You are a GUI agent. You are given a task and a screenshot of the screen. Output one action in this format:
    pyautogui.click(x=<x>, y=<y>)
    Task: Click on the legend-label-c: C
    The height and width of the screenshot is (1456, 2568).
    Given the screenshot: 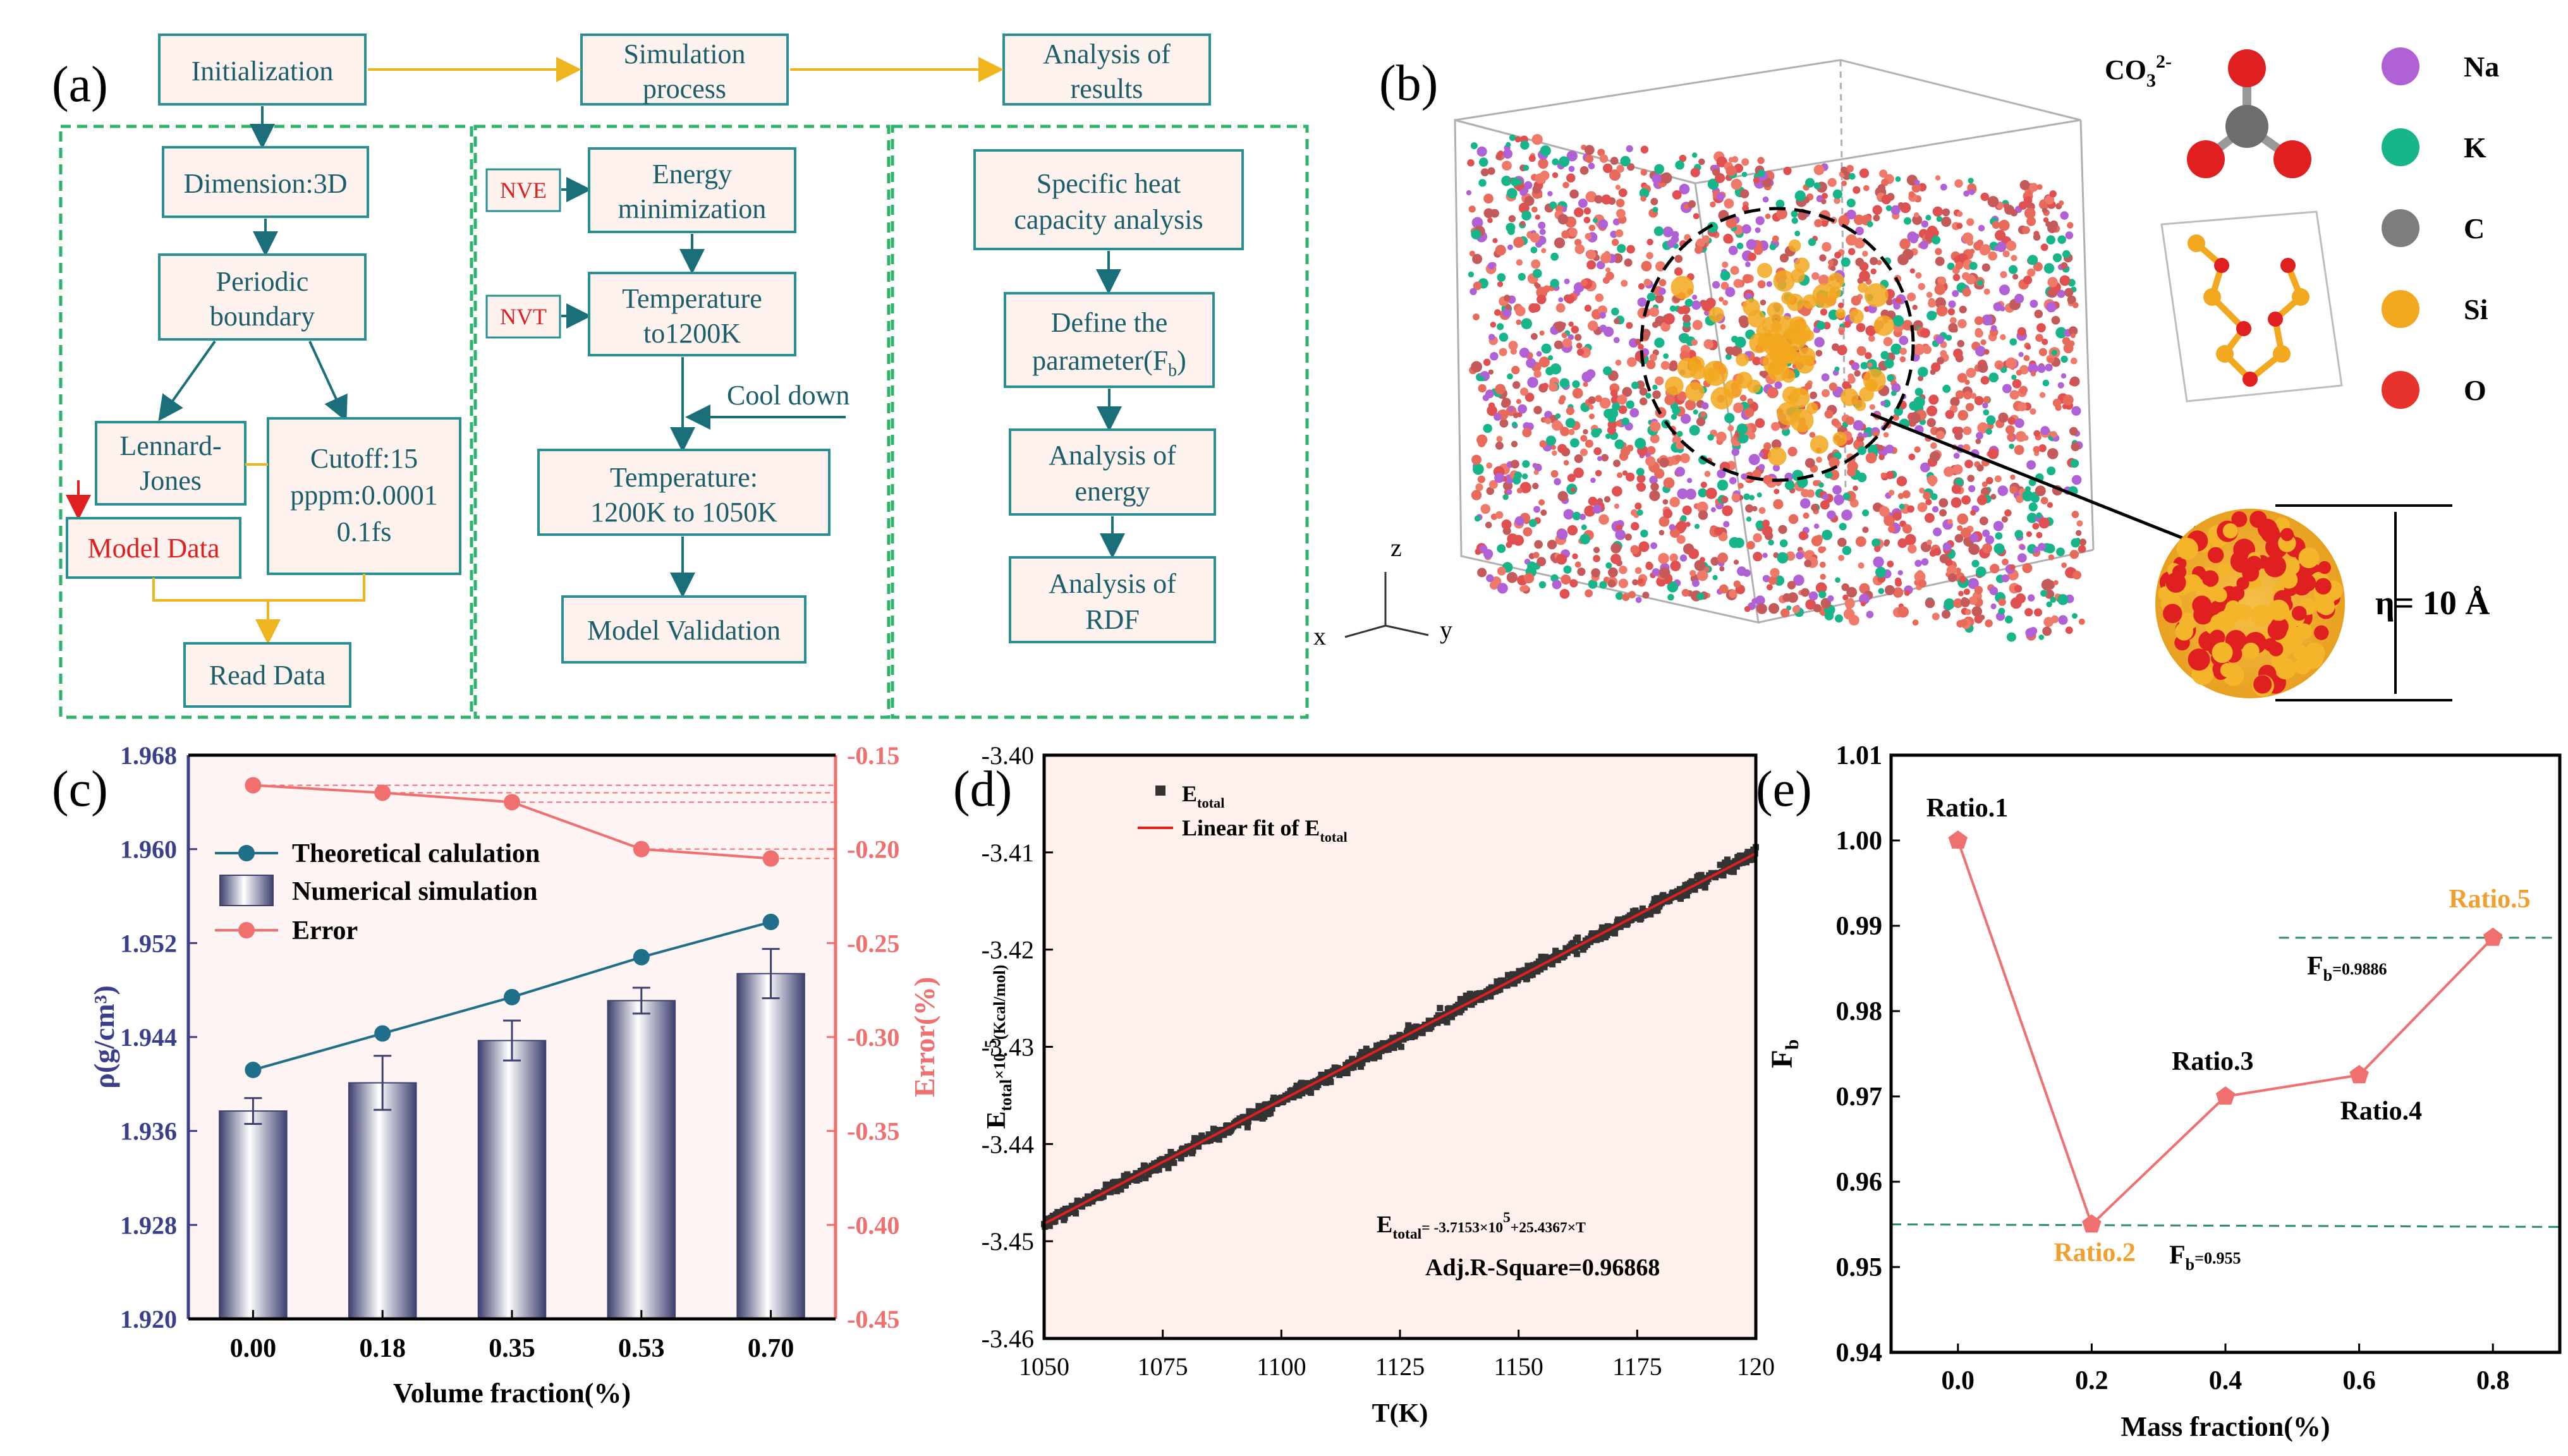 What is the action you would take?
    pyautogui.click(x=2474, y=228)
    